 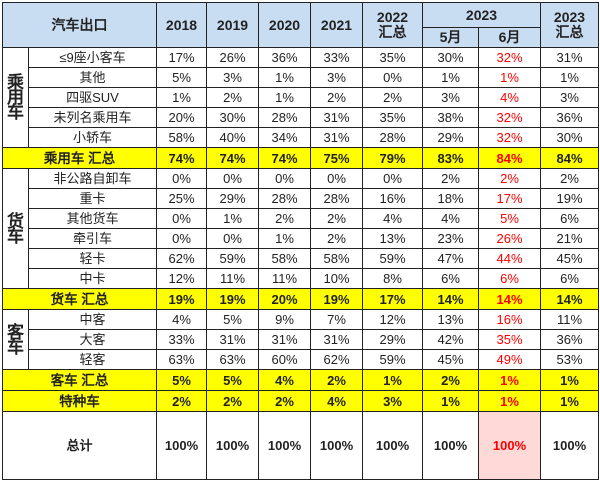 What do you see at coordinates (450, 238) in the screenshot?
I see `table-cell: 23%` at bounding box center [450, 238].